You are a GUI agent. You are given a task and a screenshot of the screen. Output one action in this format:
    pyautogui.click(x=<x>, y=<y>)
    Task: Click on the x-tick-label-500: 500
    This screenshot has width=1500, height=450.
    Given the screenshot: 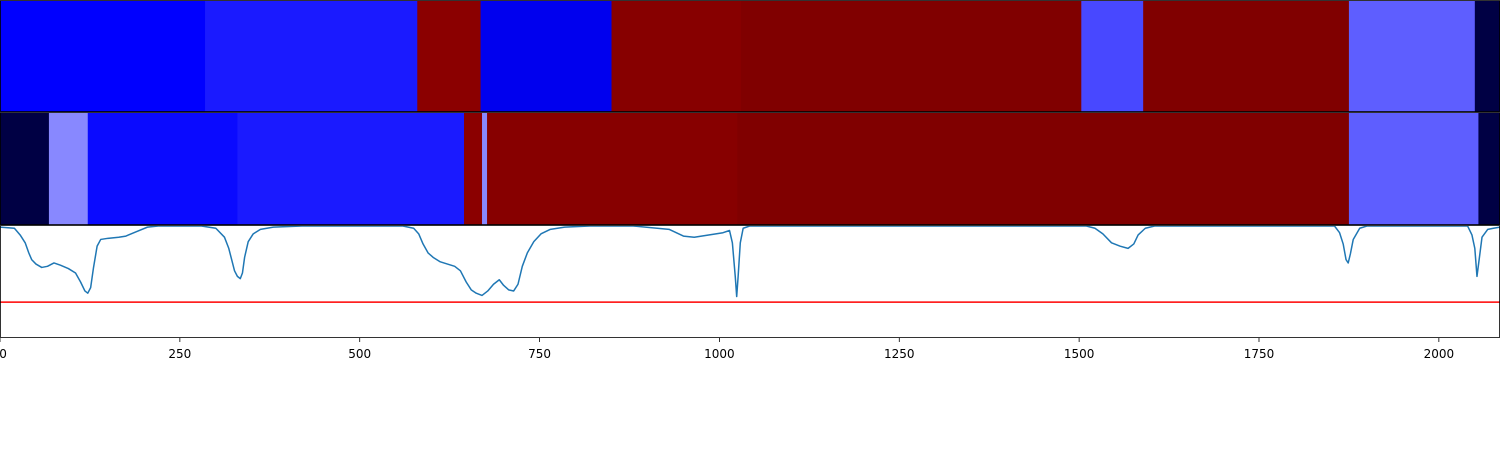 What is the action you would take?
    pyautogui.click(x=359, y=354)
    